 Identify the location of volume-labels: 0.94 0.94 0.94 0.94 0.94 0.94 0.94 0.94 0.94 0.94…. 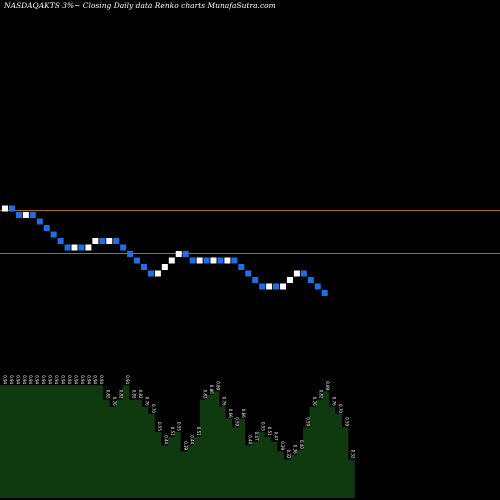
(178, 417).